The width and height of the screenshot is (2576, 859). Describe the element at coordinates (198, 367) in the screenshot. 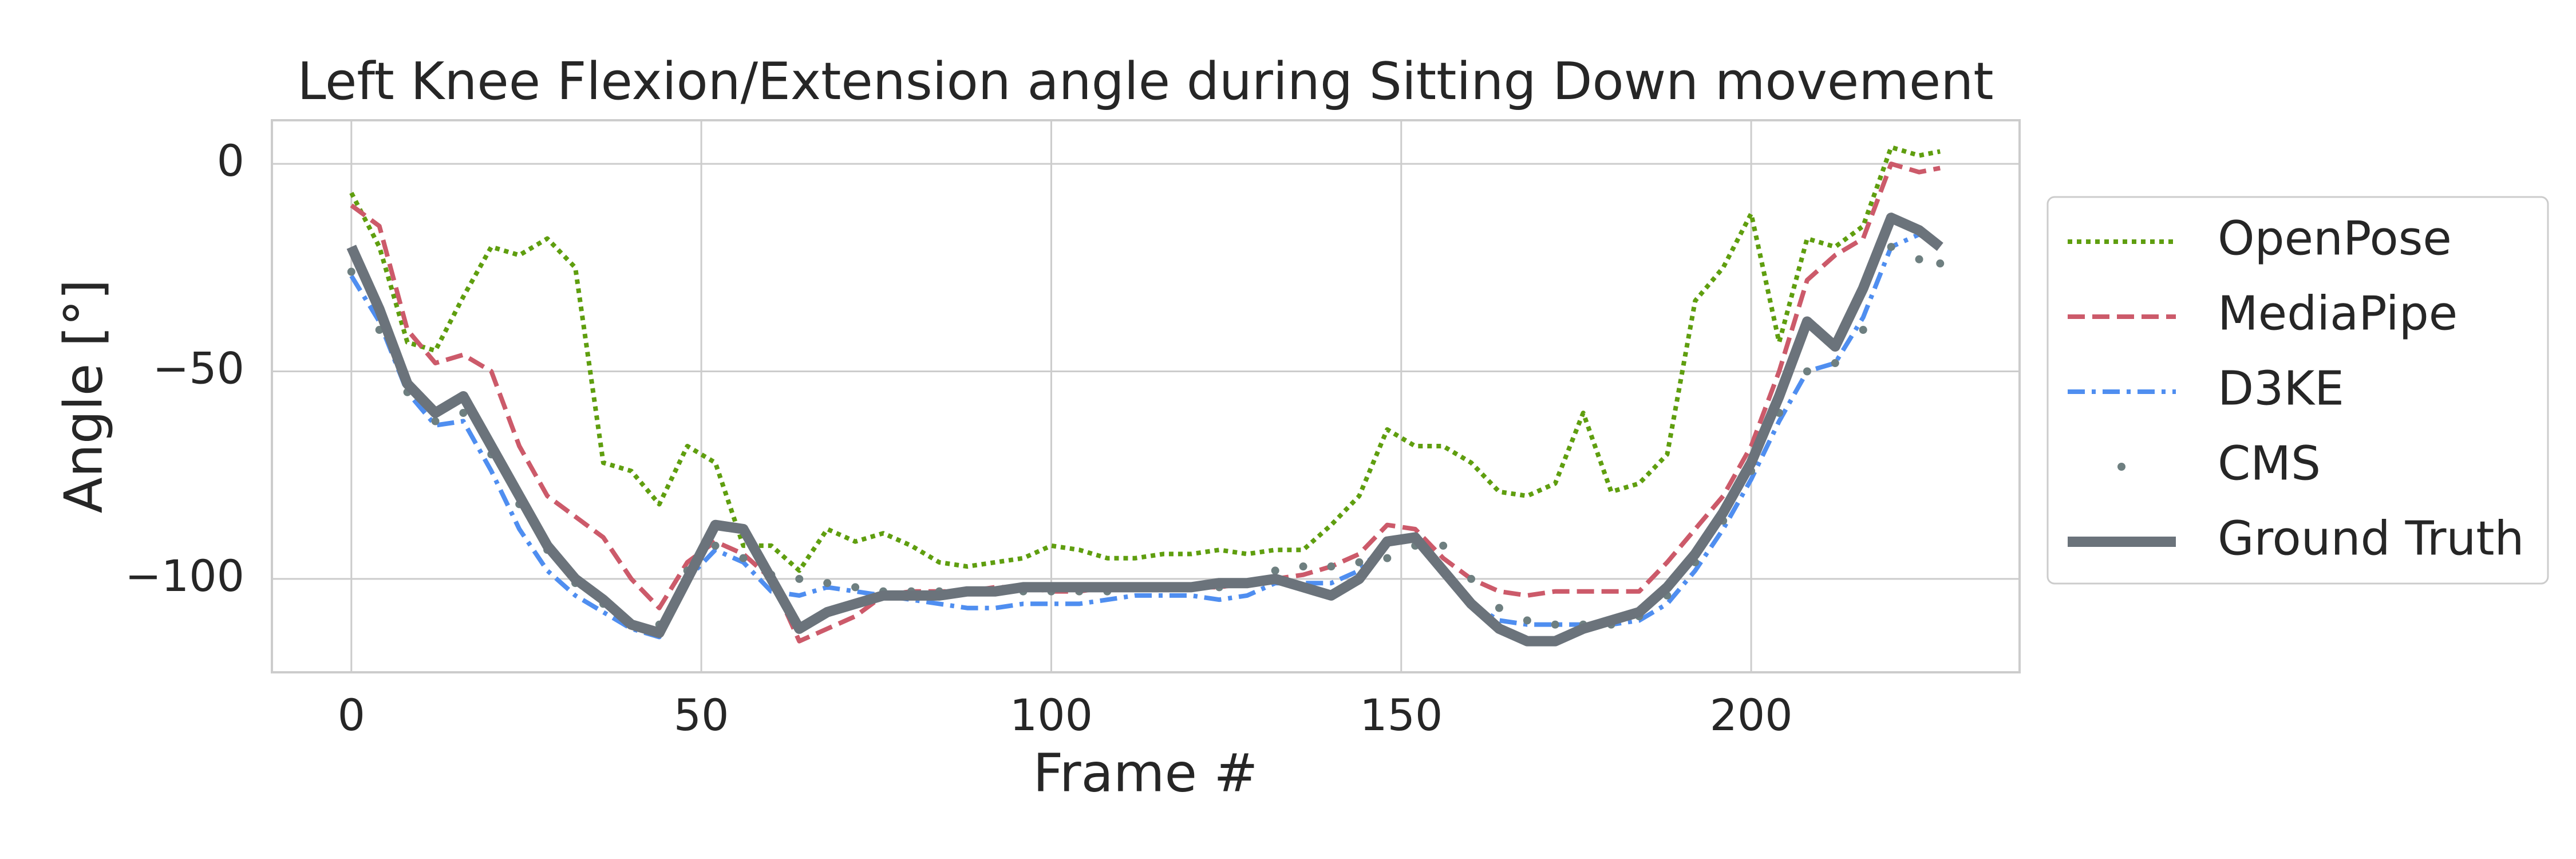

I see `y-tick-label: −50` at that location.